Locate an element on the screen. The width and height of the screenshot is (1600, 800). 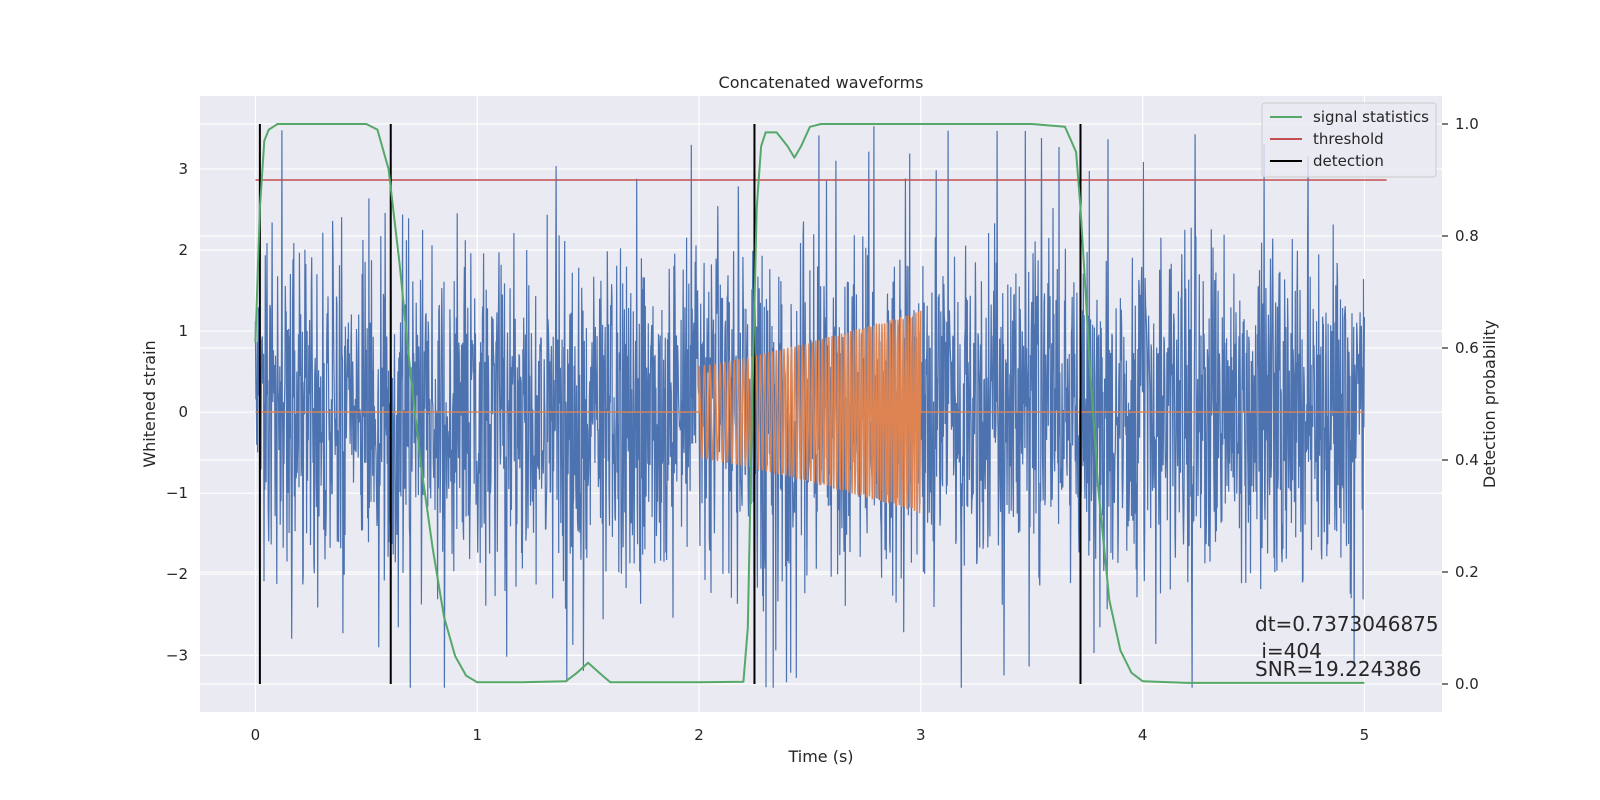
right-y-tick-label: 0.2 is located at coordinates (1467, 572).